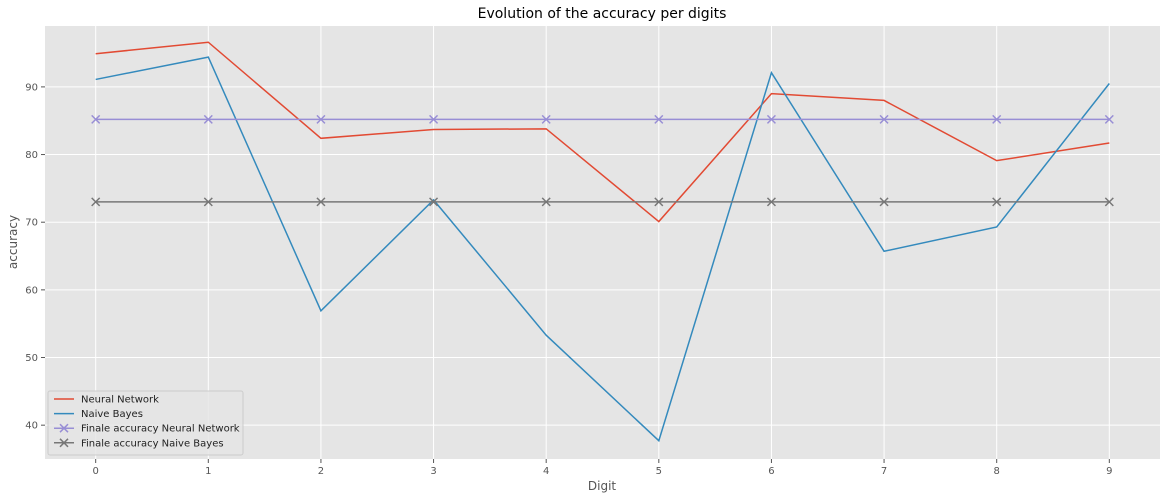 This screenshot has height=500, width=1167. Describe the element at coordinates (31, 358) in the screenshot. I see `y-tick-label: 50` at that location.